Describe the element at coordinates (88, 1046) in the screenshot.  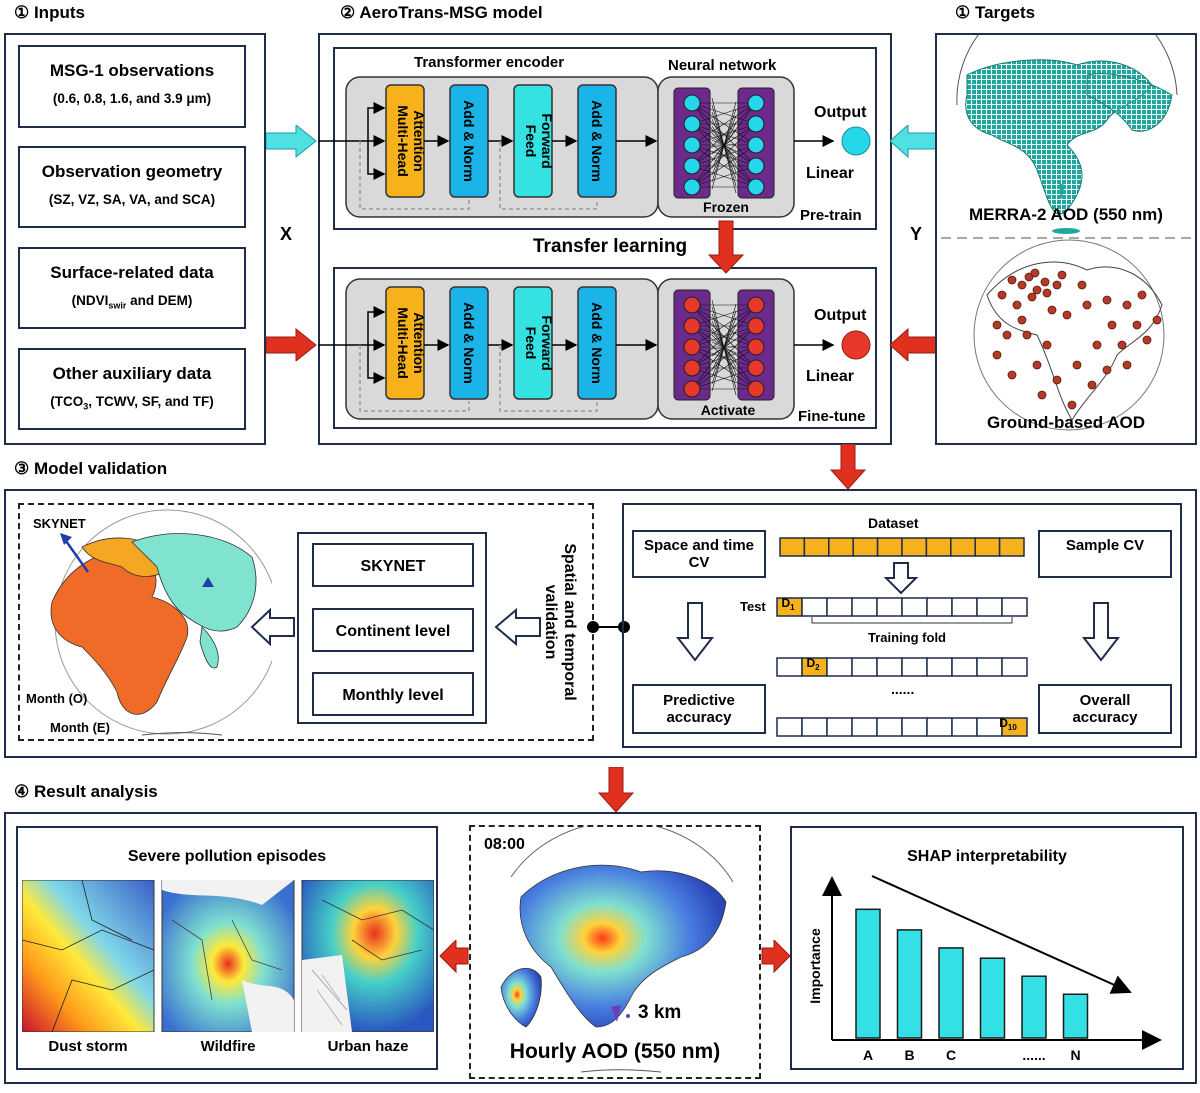
I see `episode-dust-label: Dust storm` at that location.